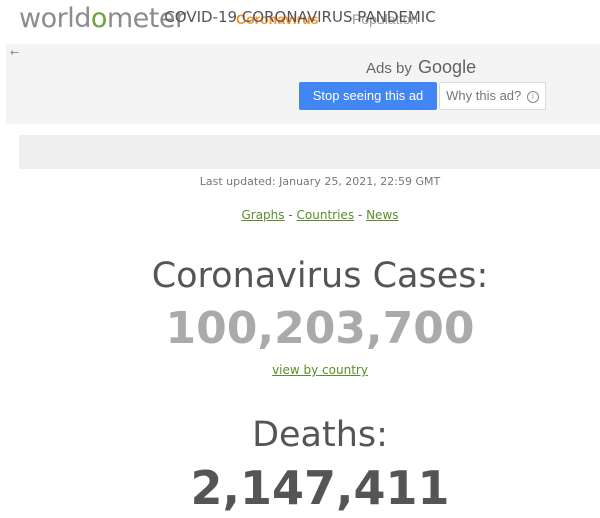 Image resolution: width=600 pixels, height=518 pixels. What do you see at coordinates (320, 435) in the screenshot?
I see `deaths-heading: Deaths:` at bounding box center [320, 435].